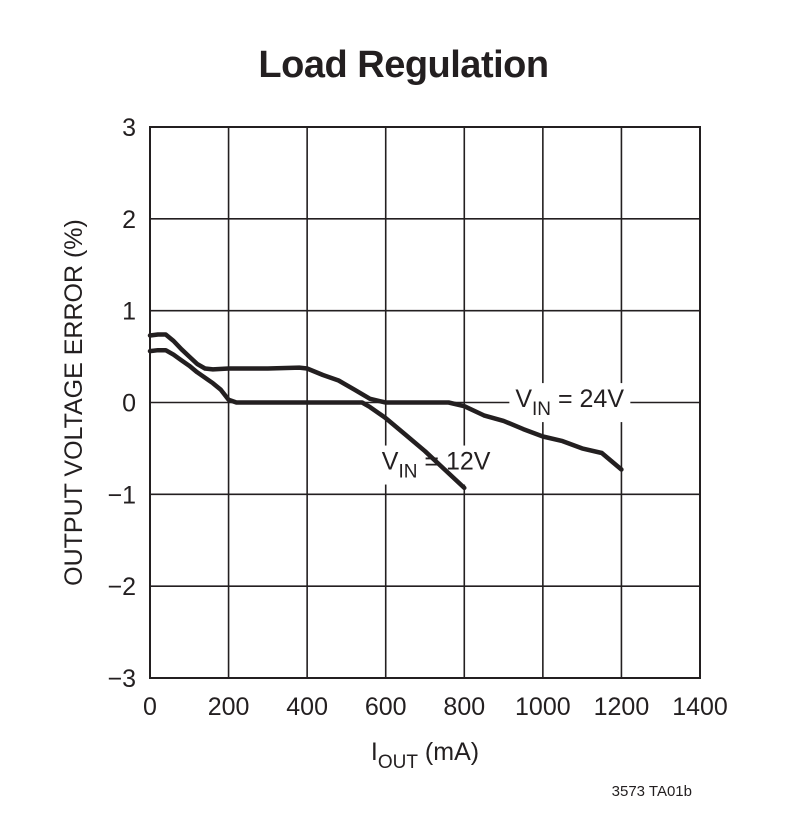 The height and width of the screenshot is (827, 807). I want to click on chart-title: Load Regulation, so click(403, 65).